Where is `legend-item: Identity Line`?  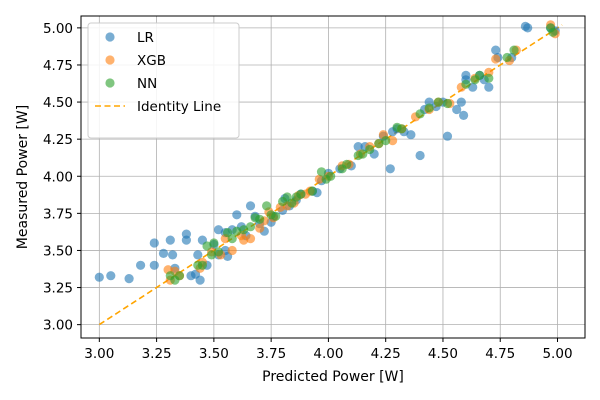
legend-item: Identity Line is located at coordinates (158, 107).